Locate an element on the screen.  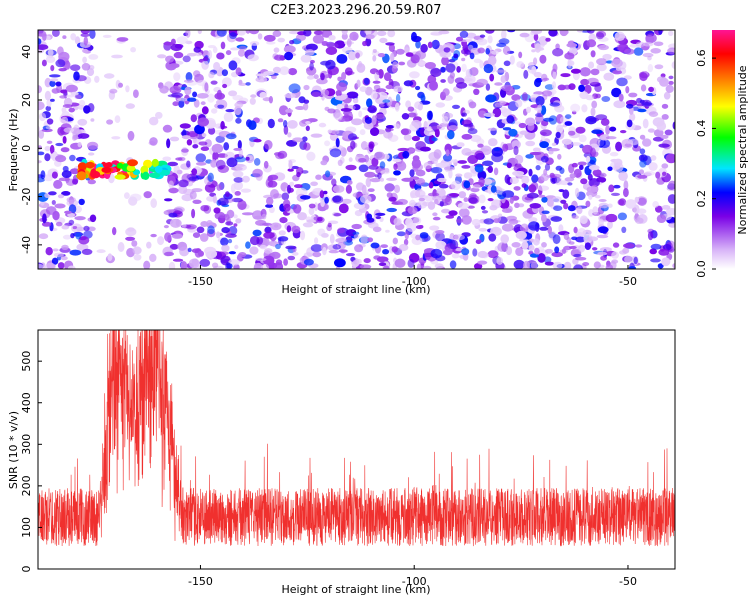
colorbar-ticks: 0.0 0.2 0.4 0.6 is located at coordinates (705, 163).